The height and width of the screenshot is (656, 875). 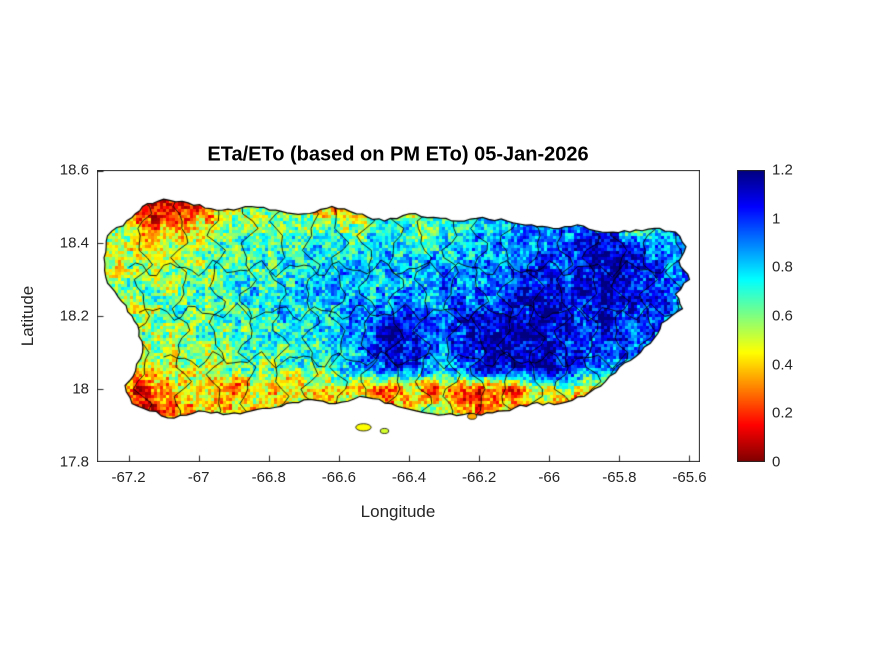 I want to click on colorbar-tick-label: 0, so click(x=776, y=462).